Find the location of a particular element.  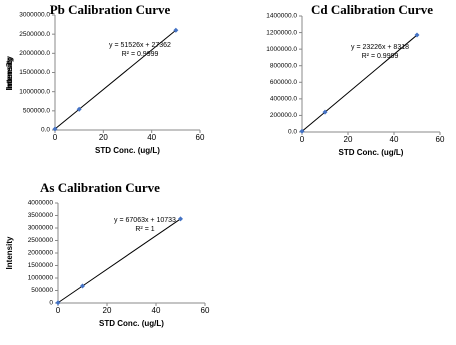

y-tick-label: 600000.0 is located at coordinates (283, 82).